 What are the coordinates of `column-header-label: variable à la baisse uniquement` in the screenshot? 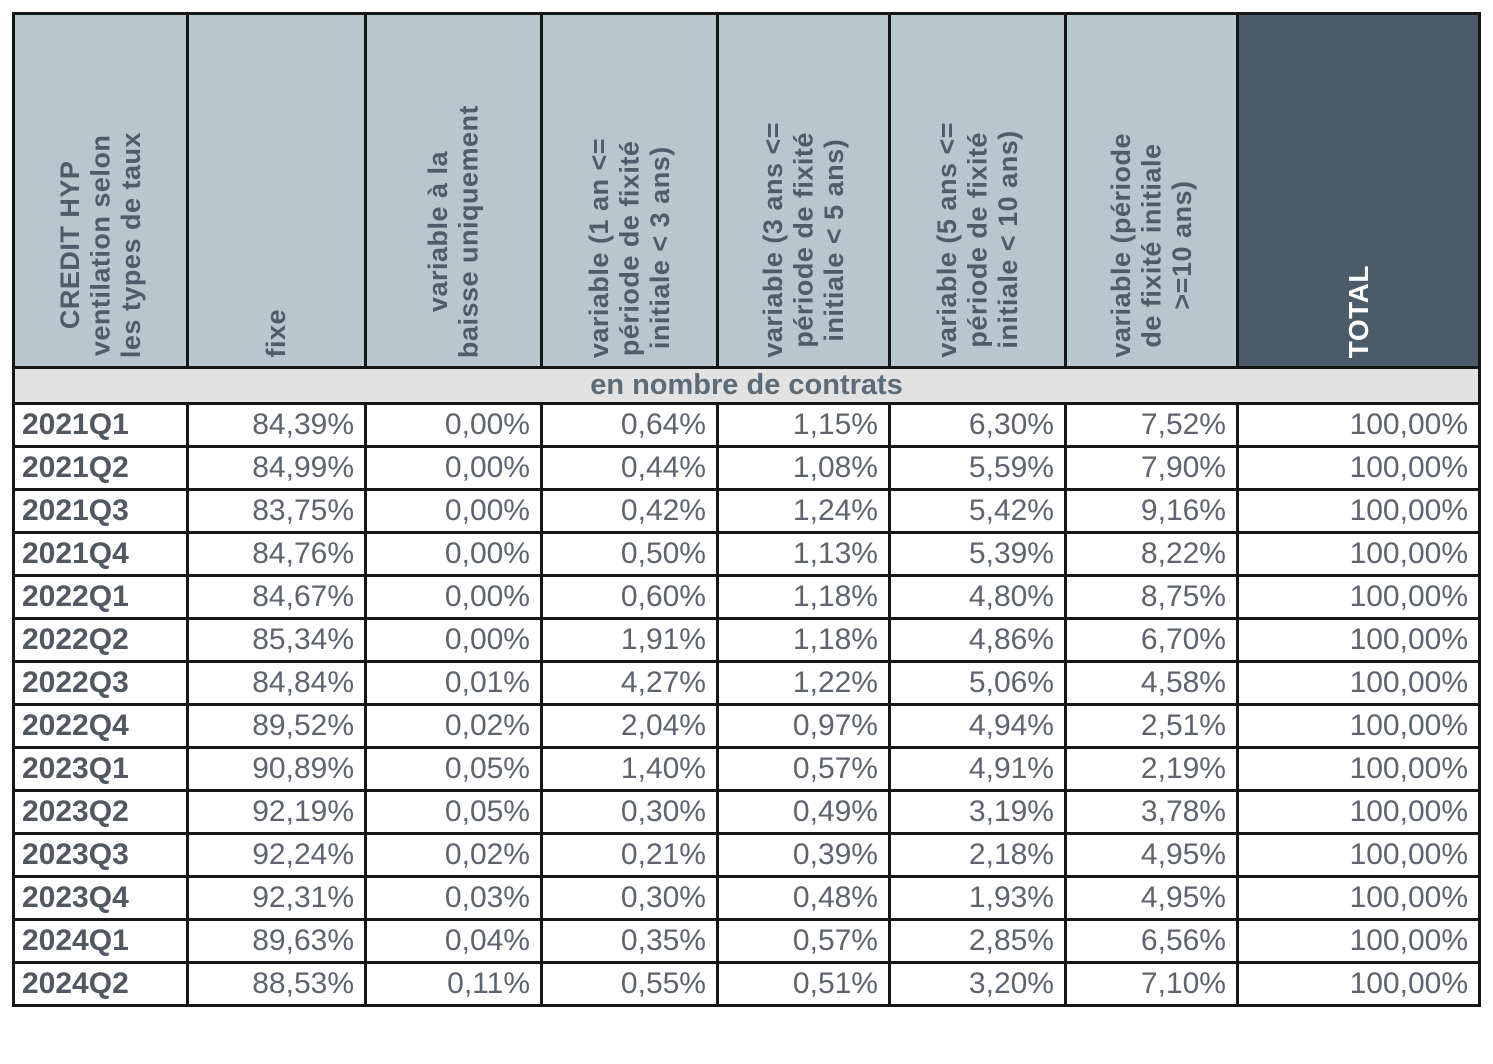 It's located at (453, 231).